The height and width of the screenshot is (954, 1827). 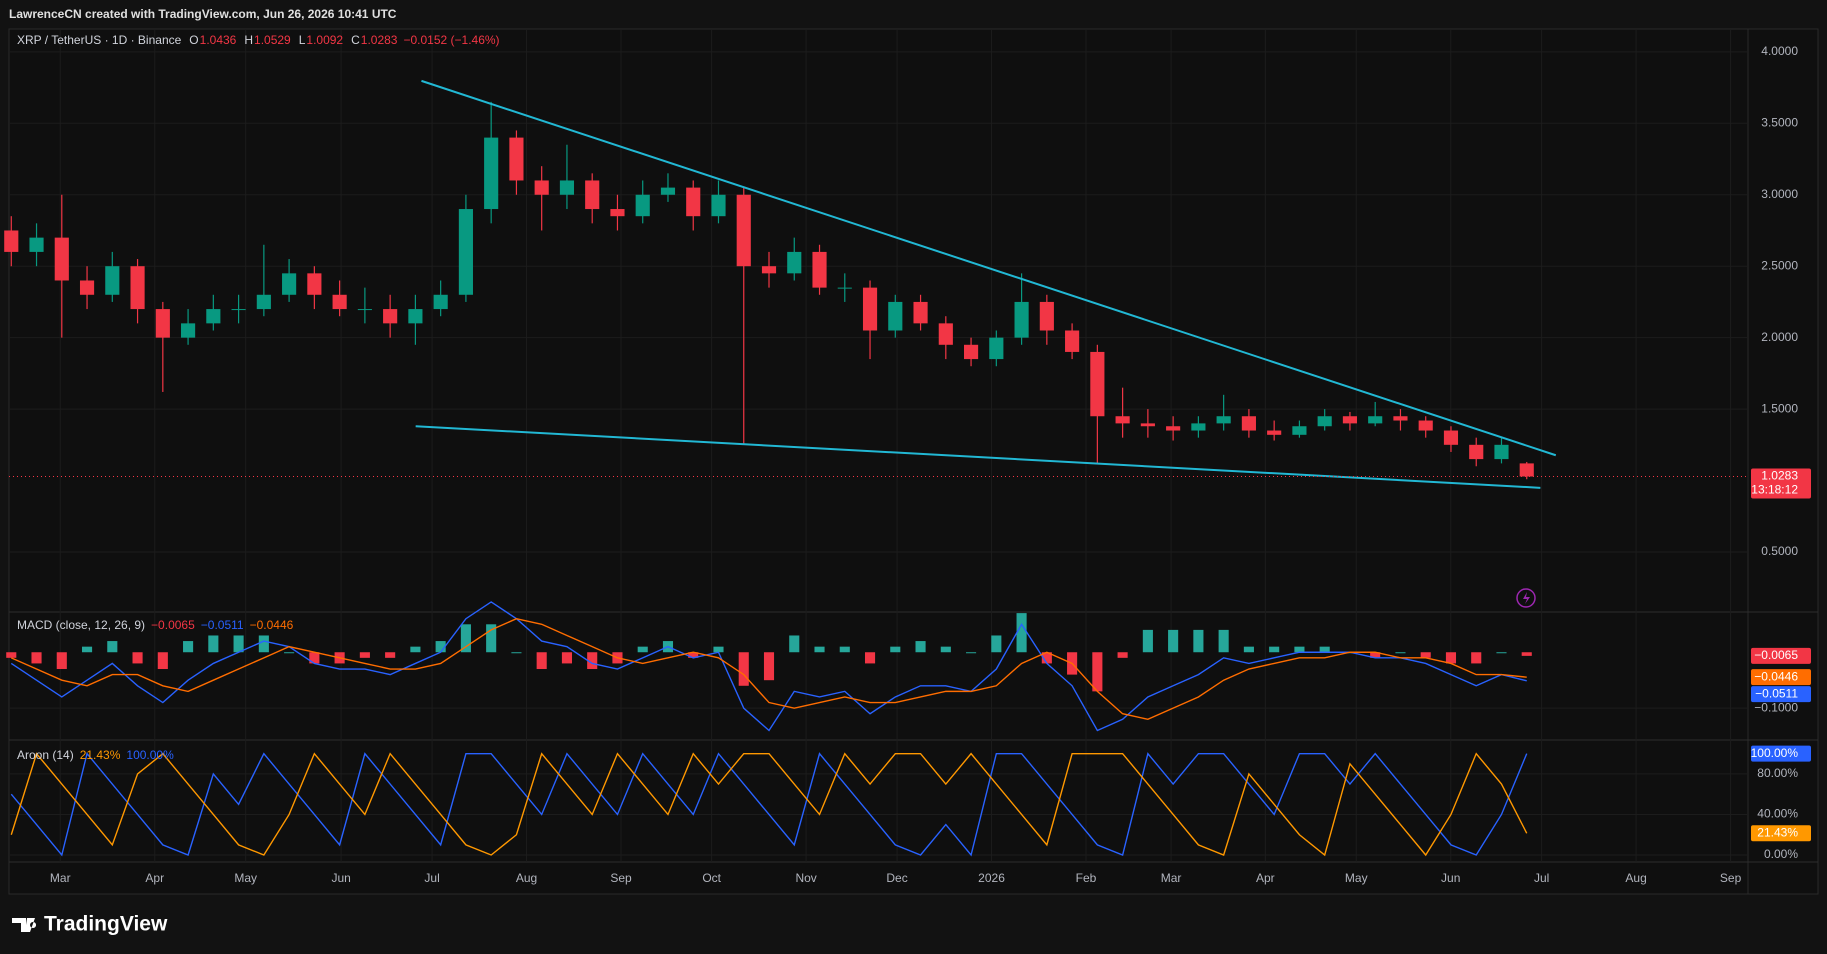 What do you see at coordinates (81, 625) in the screenshot?
I see `legend-title: MACD (close, 12, 26, 9)` at bounding box center [81, 625].